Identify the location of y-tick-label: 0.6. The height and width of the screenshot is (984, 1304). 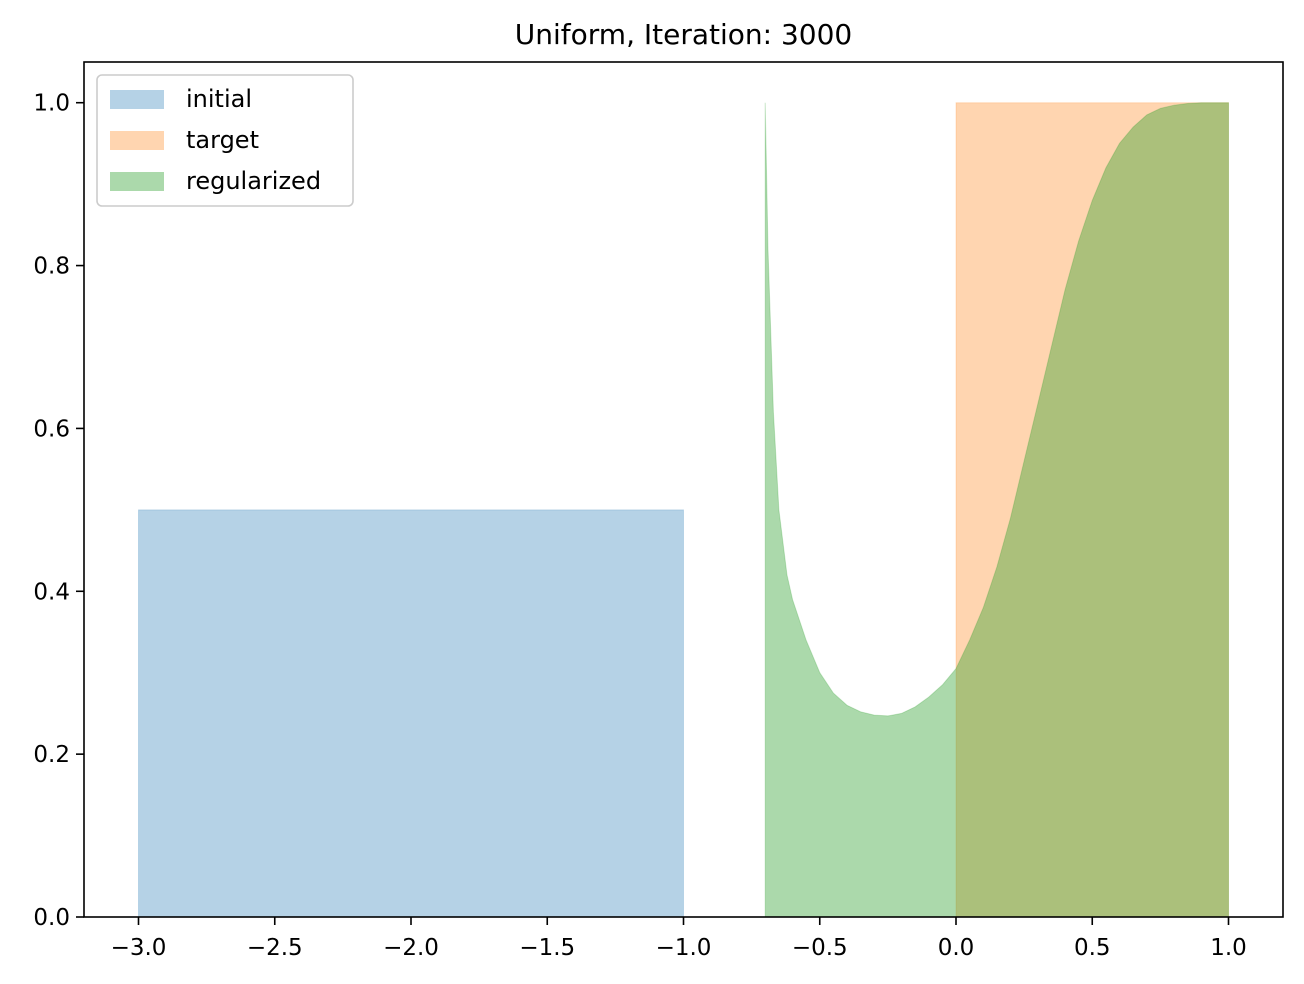
(51, 429).